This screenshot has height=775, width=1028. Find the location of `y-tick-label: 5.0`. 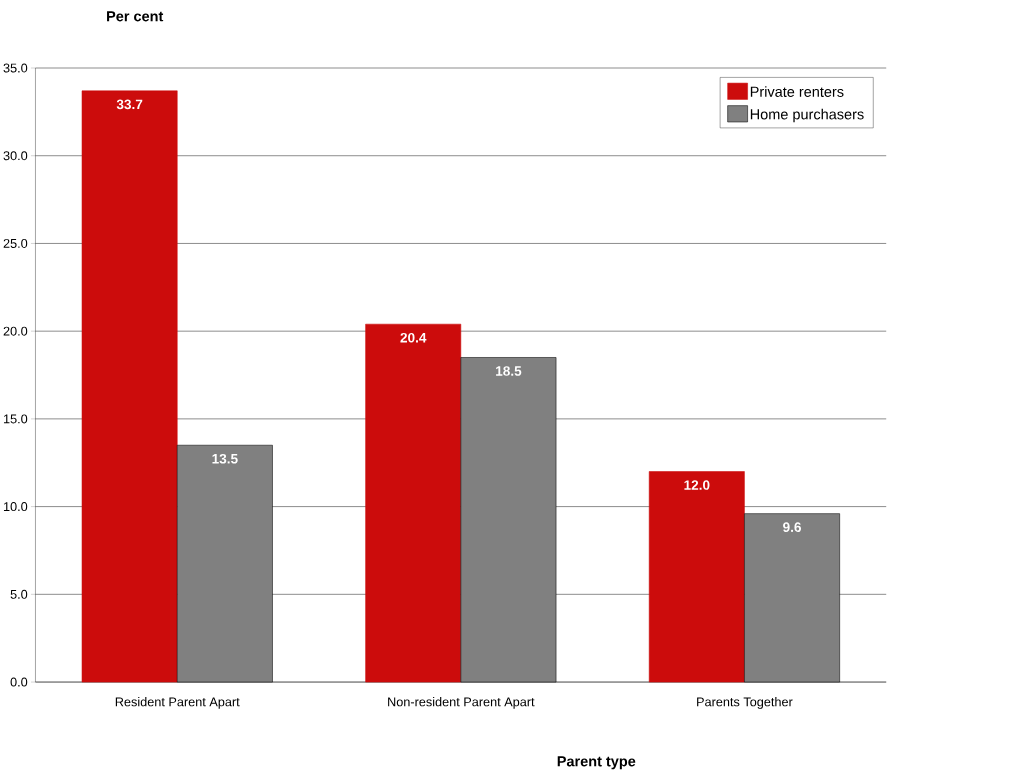

y-tick-label: 5.0 is located at coordinates (19, 594).